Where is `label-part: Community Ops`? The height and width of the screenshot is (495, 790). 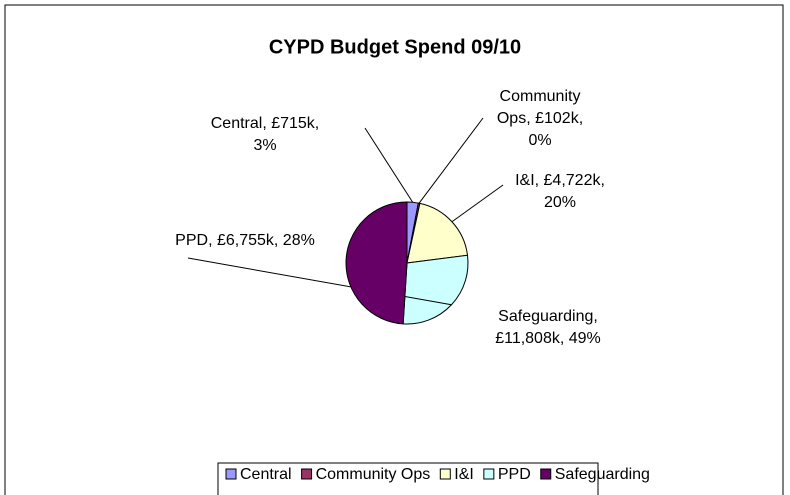 label-part: Community Ops is located at coordinates (538, 107).